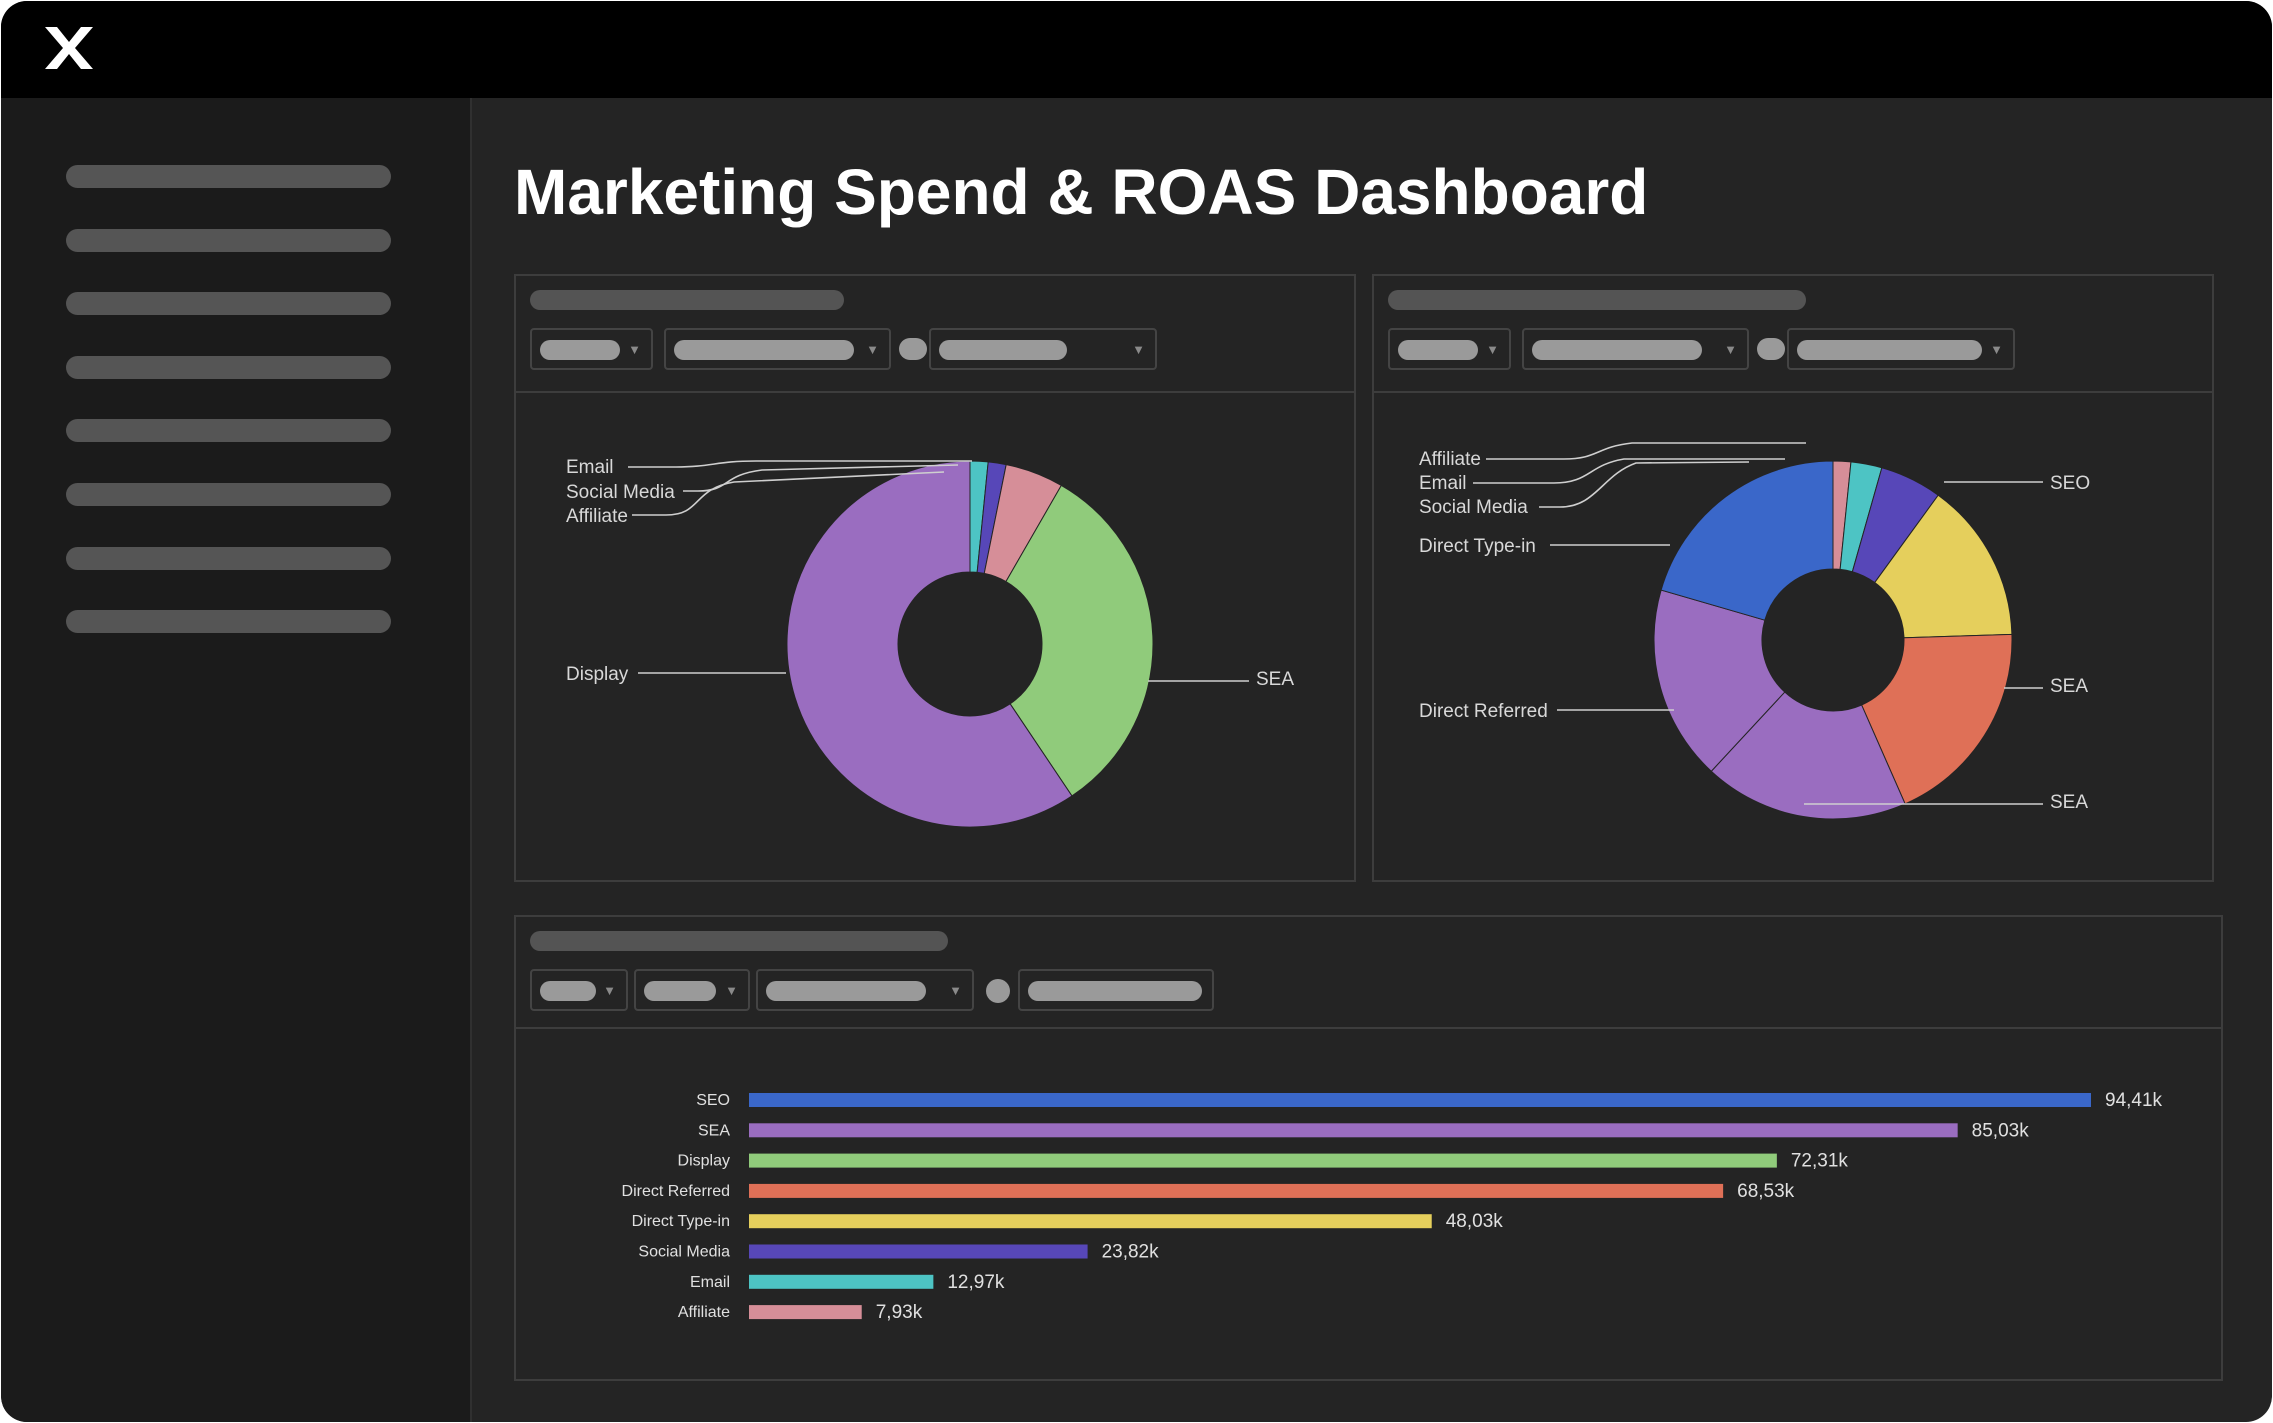 This screenshot has width=2273, height=1423. Describe the element at coordinates (676, 1191) in the screenshot. I see `bar-category-label: Direct Referred` at that location.